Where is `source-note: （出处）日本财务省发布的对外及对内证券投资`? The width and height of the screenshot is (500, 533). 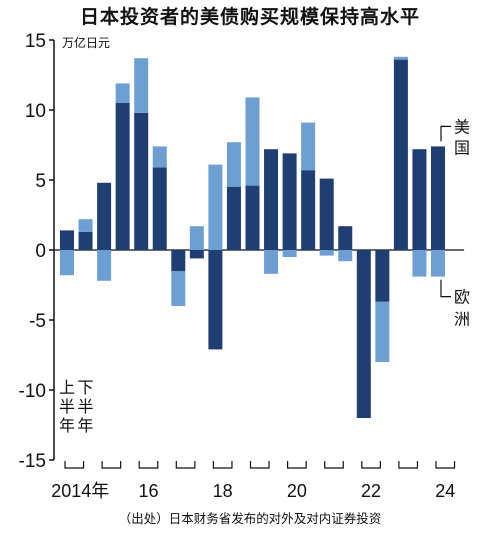 source-note: （出处）日本财务省发布的对外及对内证券投资 is located at coordinates (250, 518).